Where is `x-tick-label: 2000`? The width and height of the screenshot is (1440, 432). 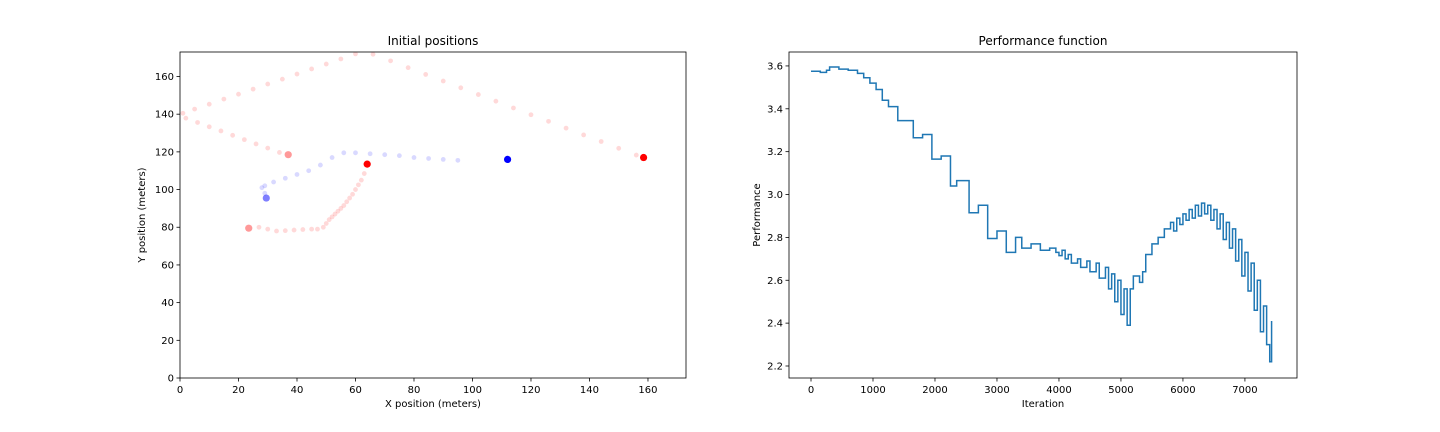
x-tick-label: 2000 is located at coordinates (934, 390).